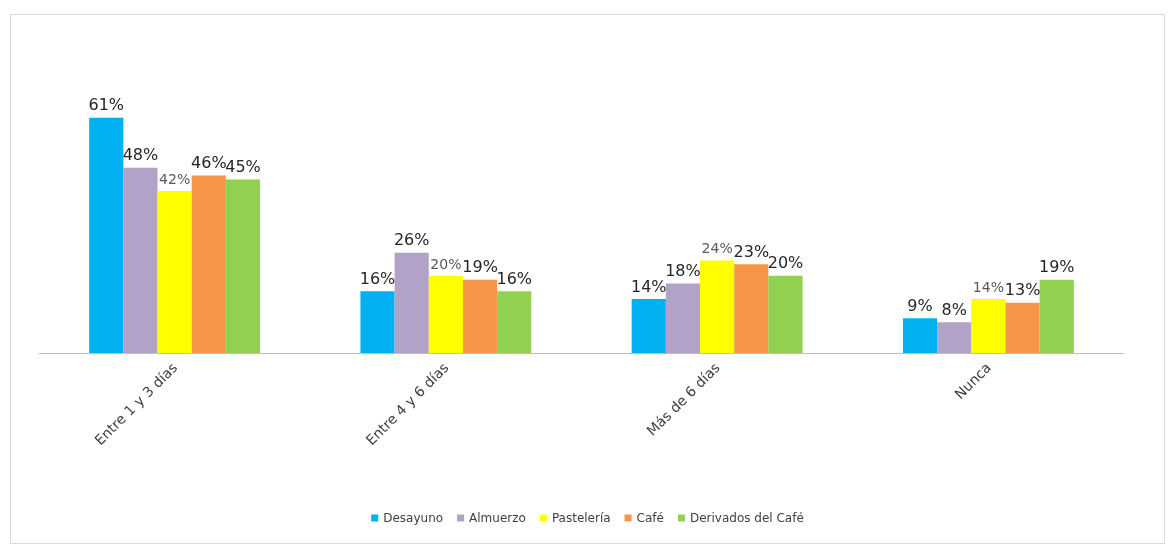 The image size is (1175, 552). Describe the element at coordinates (446, 263) in the screenshot. I see `data-label: 20%` at that location.